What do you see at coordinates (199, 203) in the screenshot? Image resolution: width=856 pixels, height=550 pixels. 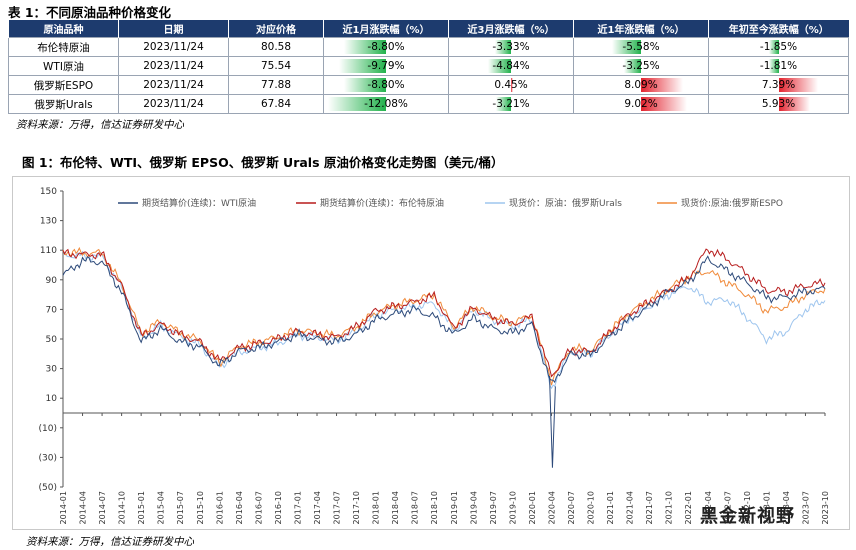 I see `legend-label: 期货结算价(连续)：WTI原油` at bounding box center [199, 203].